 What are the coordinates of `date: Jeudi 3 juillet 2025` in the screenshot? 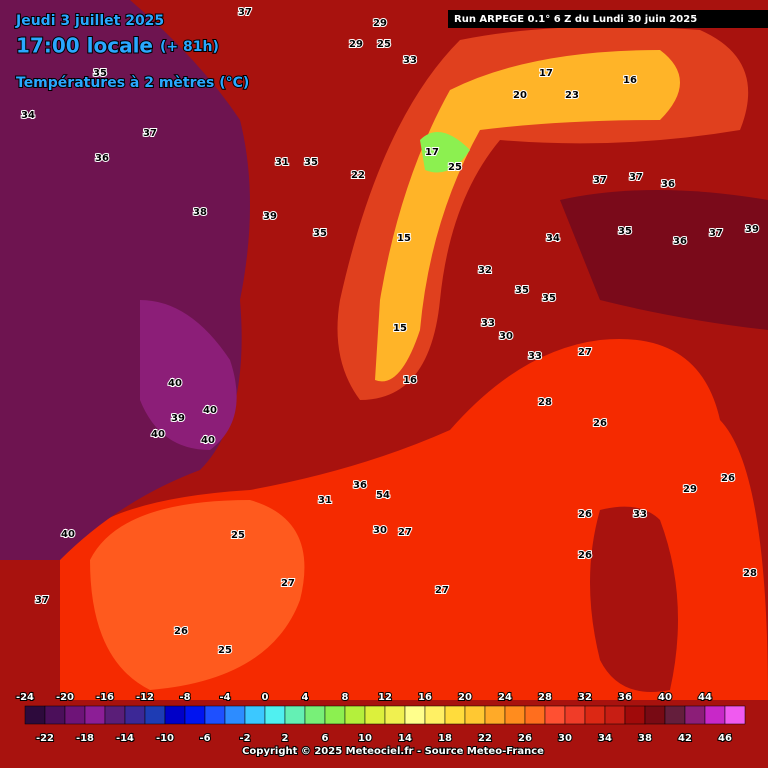 It's located at (89, 21).